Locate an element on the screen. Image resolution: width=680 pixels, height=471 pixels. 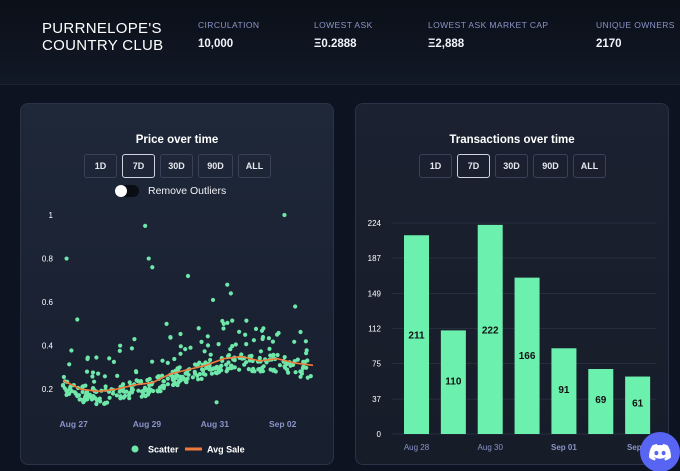
bar-data-label: 91 is located at coordinates (564, 390).